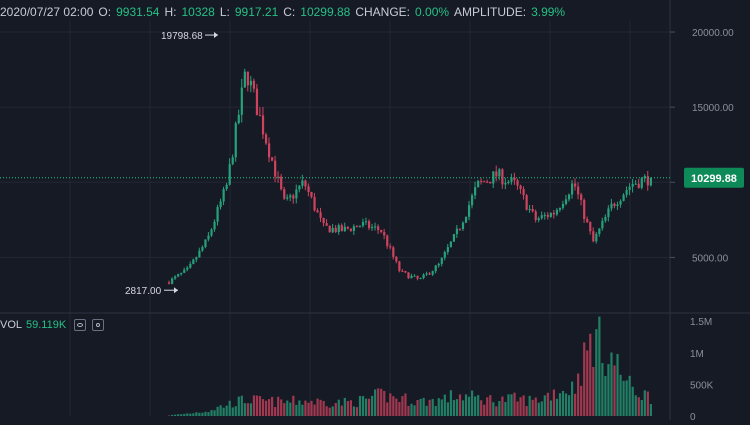 This screenshot has height=425, width=750. Describe the element at coordinates (697, 354) in the screenshot. I see `volume-tick-label: 1M` at that location.